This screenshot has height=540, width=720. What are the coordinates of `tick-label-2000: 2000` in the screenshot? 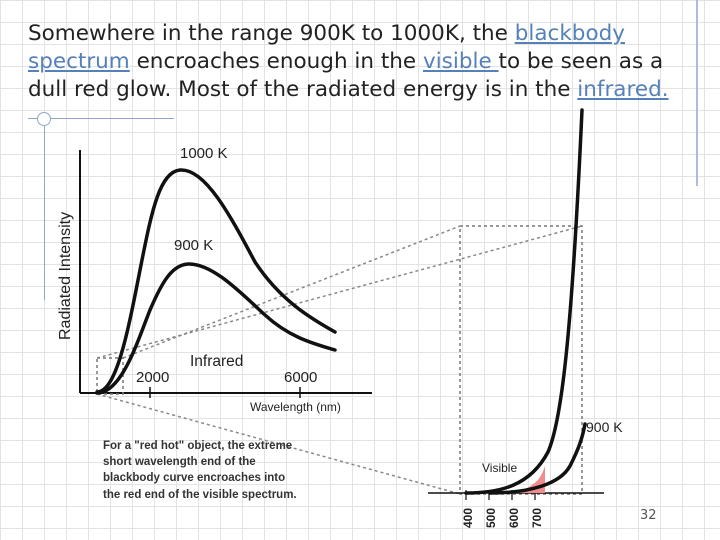 It's located at (152, 377).